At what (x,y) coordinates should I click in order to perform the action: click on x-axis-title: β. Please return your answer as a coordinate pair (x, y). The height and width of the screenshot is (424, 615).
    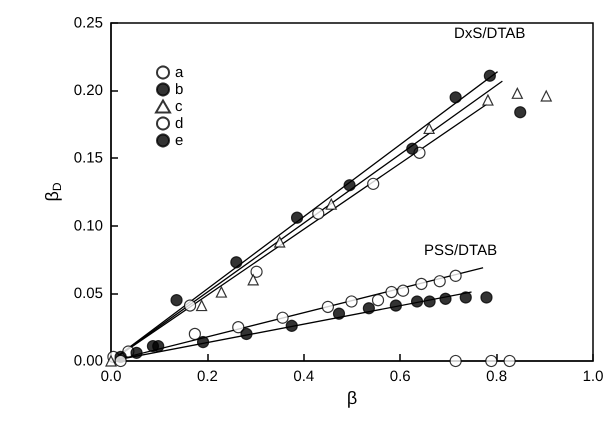
    Looking at the image, I should click on (352, 398).